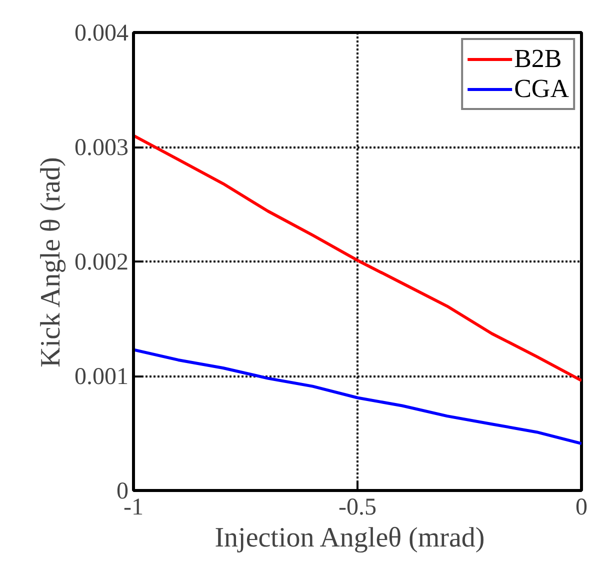 This screenshot has width=595, height=570. I want to click on legend-label: B2B, so click(538, 59).